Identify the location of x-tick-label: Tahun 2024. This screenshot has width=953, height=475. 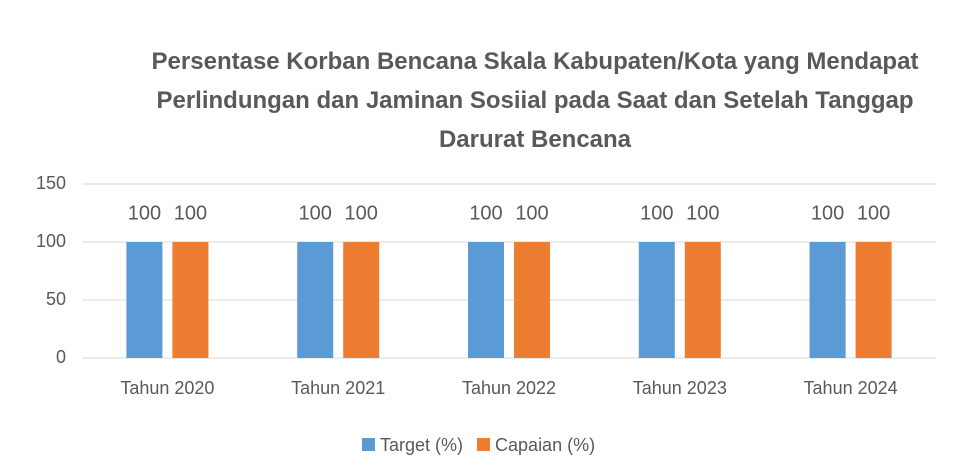
(851, 388).